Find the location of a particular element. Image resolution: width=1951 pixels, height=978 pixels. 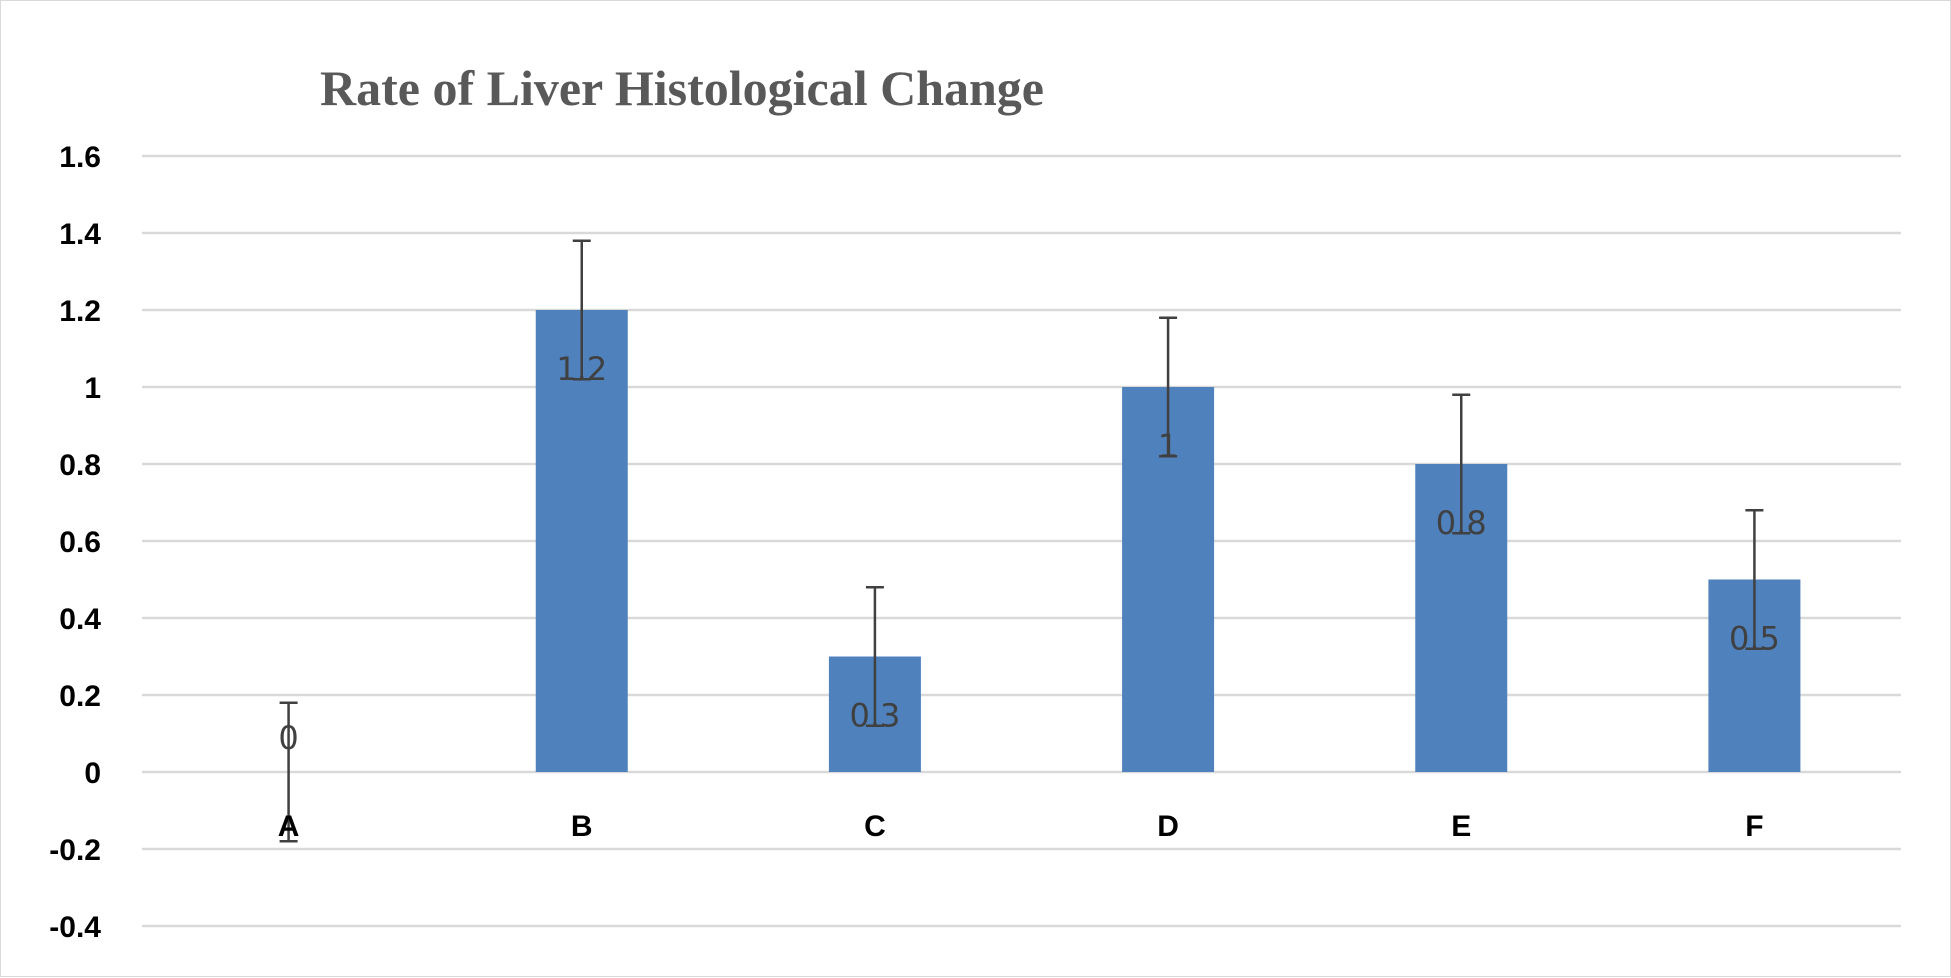

y-tick-label: -0.2 is located at coordinates (75, 850).